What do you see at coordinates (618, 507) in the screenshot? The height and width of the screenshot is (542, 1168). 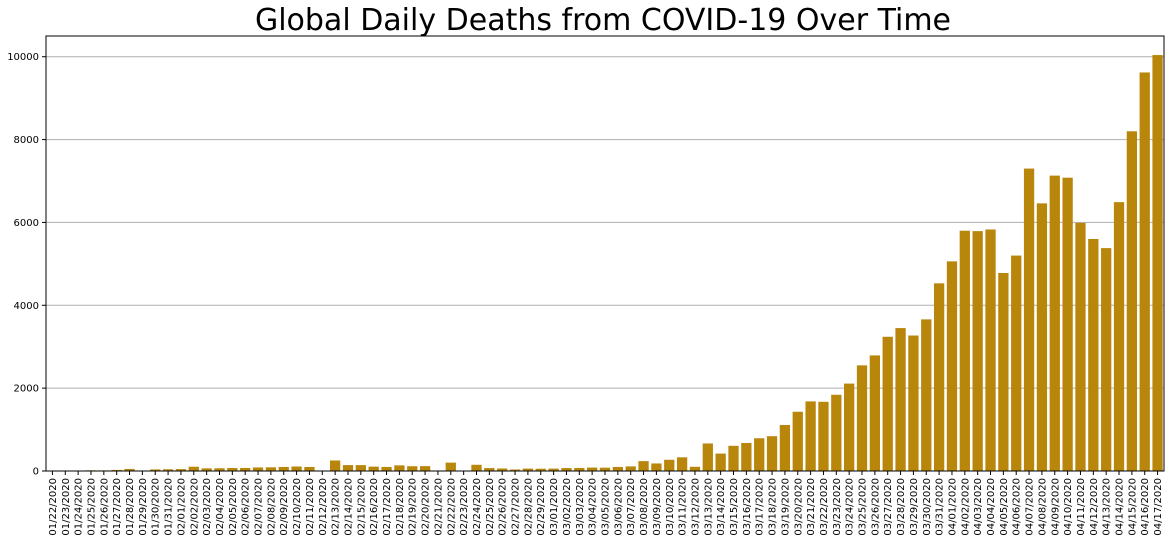 I see `x-tick-label: 03/06/2020` at bounding box center [618, 507].